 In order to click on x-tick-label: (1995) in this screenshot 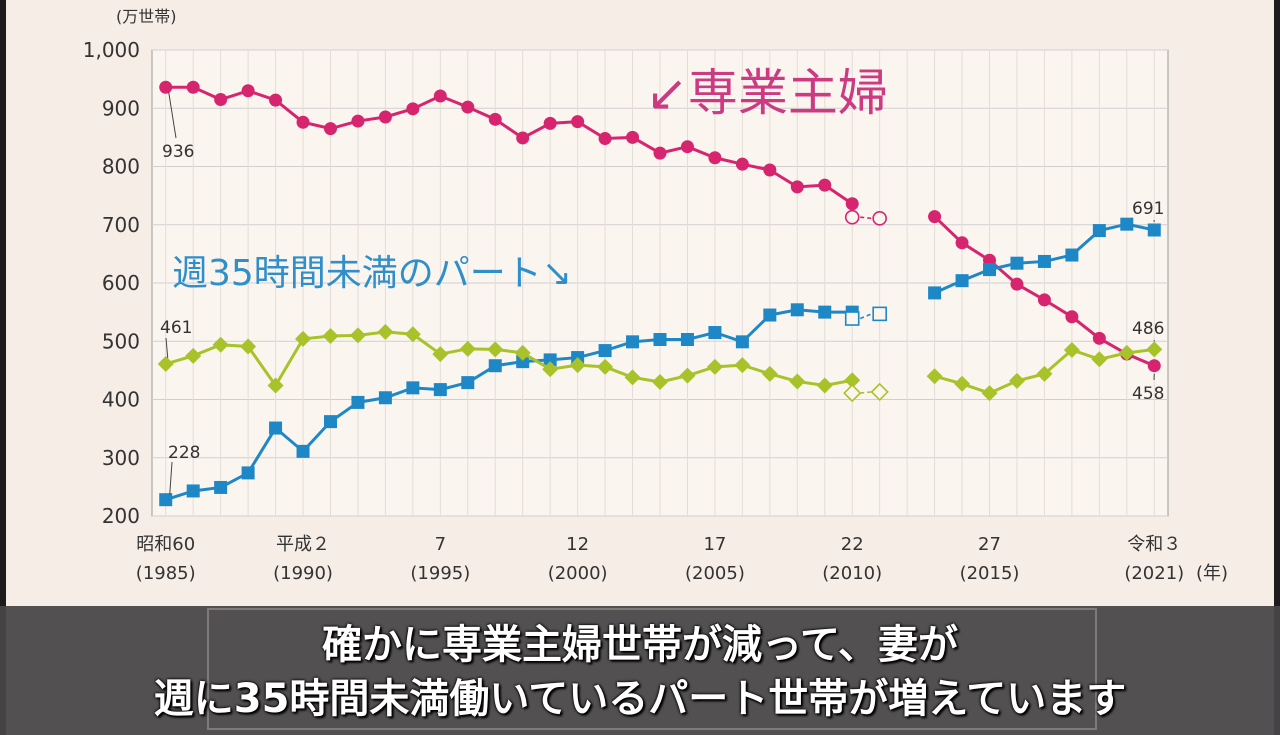, I will do `click(440, 573)`.